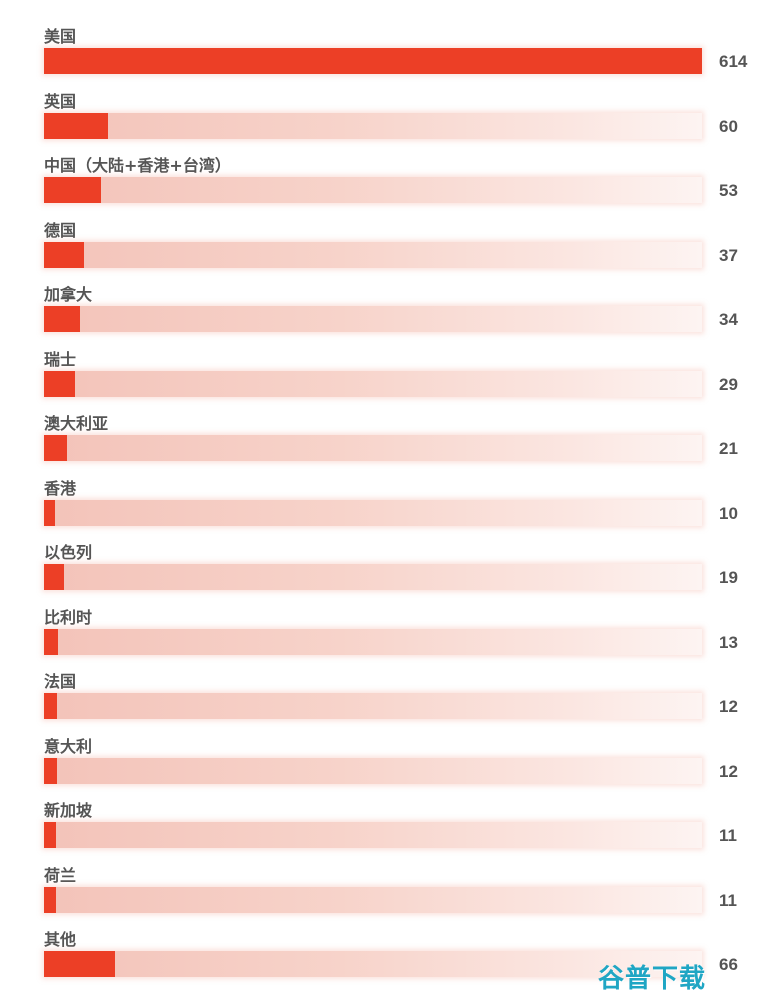 The width and height of the screenshot is (780, 1001). Describe the element at coordinates (733, 61) in the screenshot. I see `value-label: 614` at that location.